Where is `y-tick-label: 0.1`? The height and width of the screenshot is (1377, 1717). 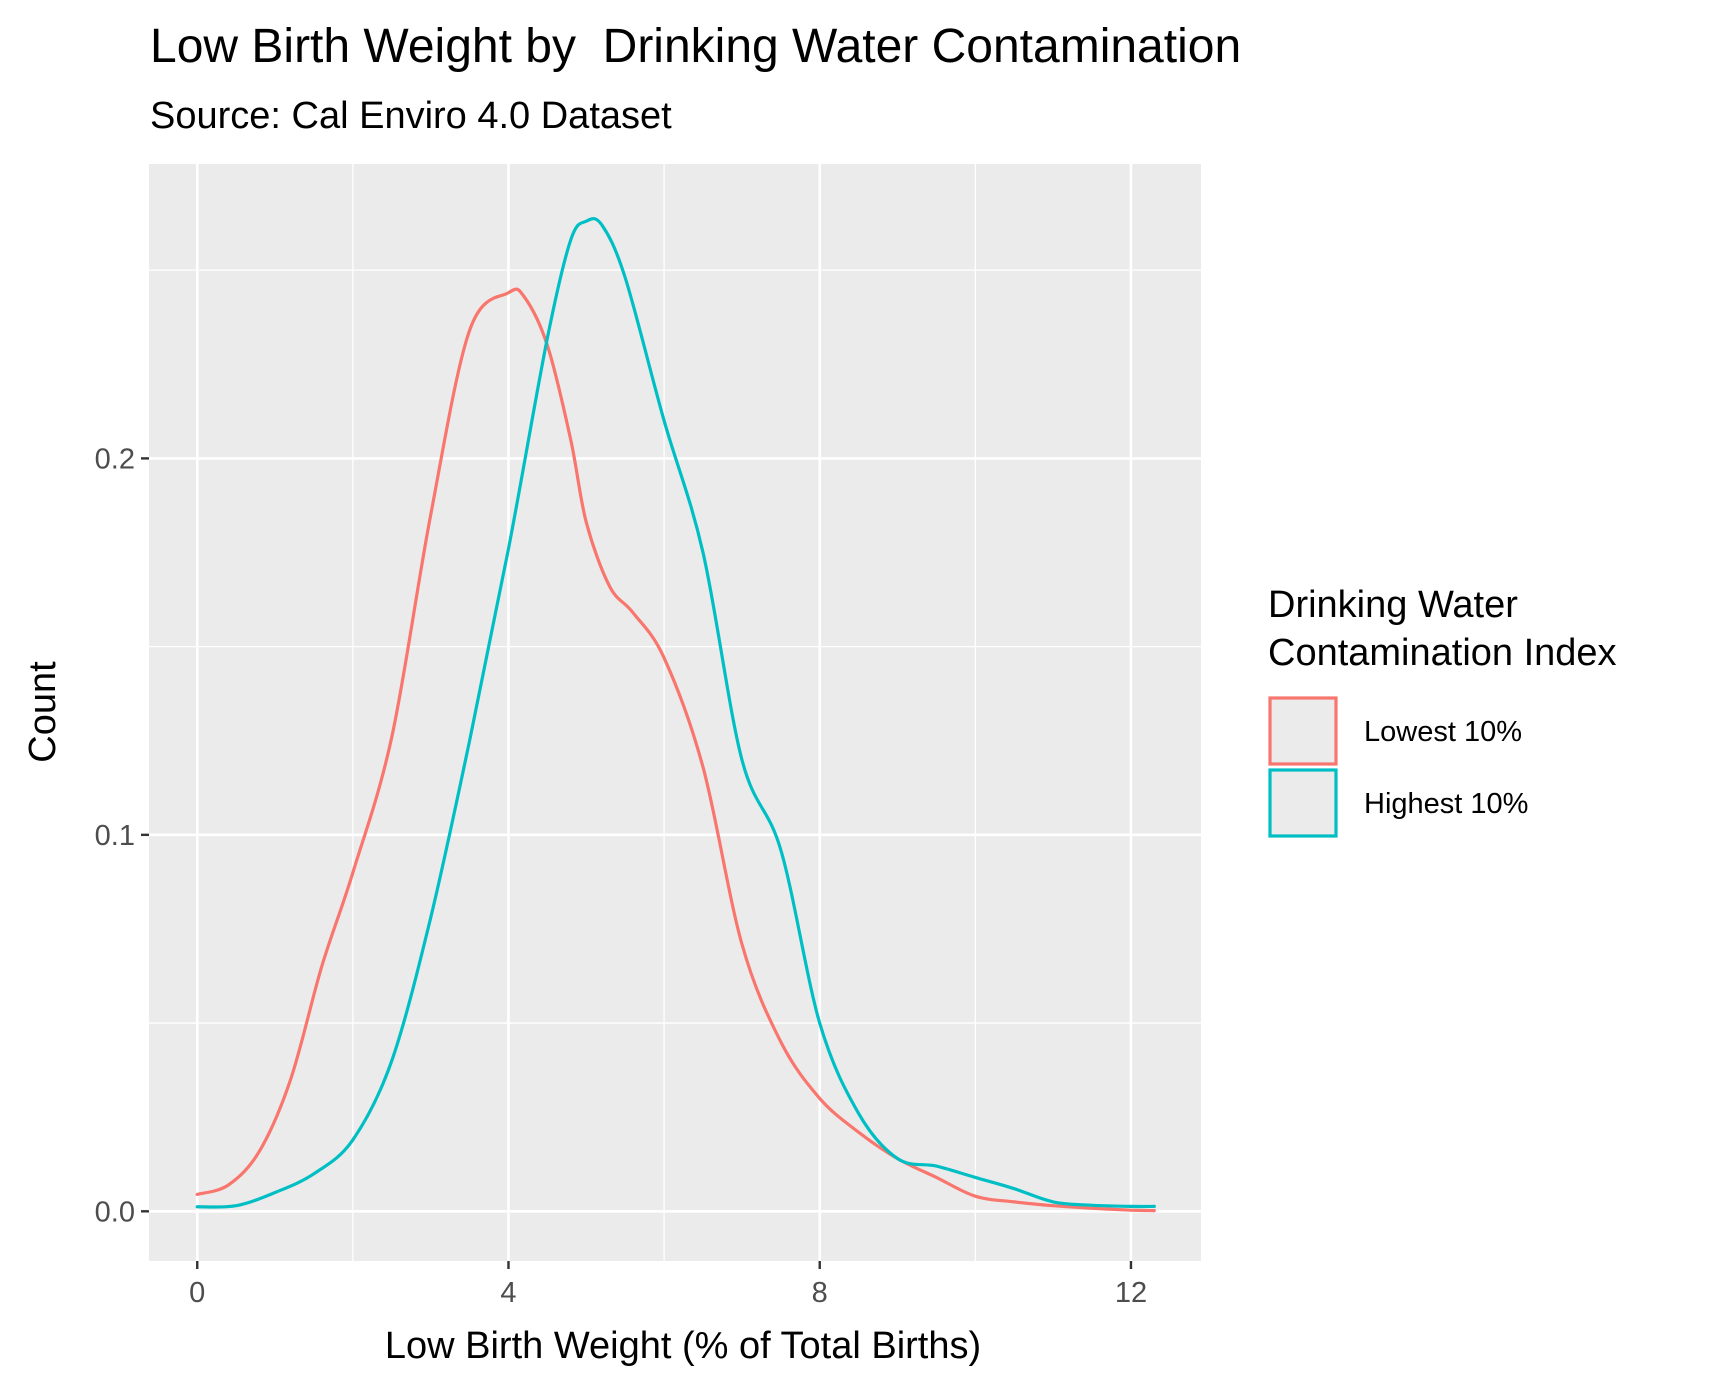 y-tick-label: 0.1 is located at coordinates (115, 836).